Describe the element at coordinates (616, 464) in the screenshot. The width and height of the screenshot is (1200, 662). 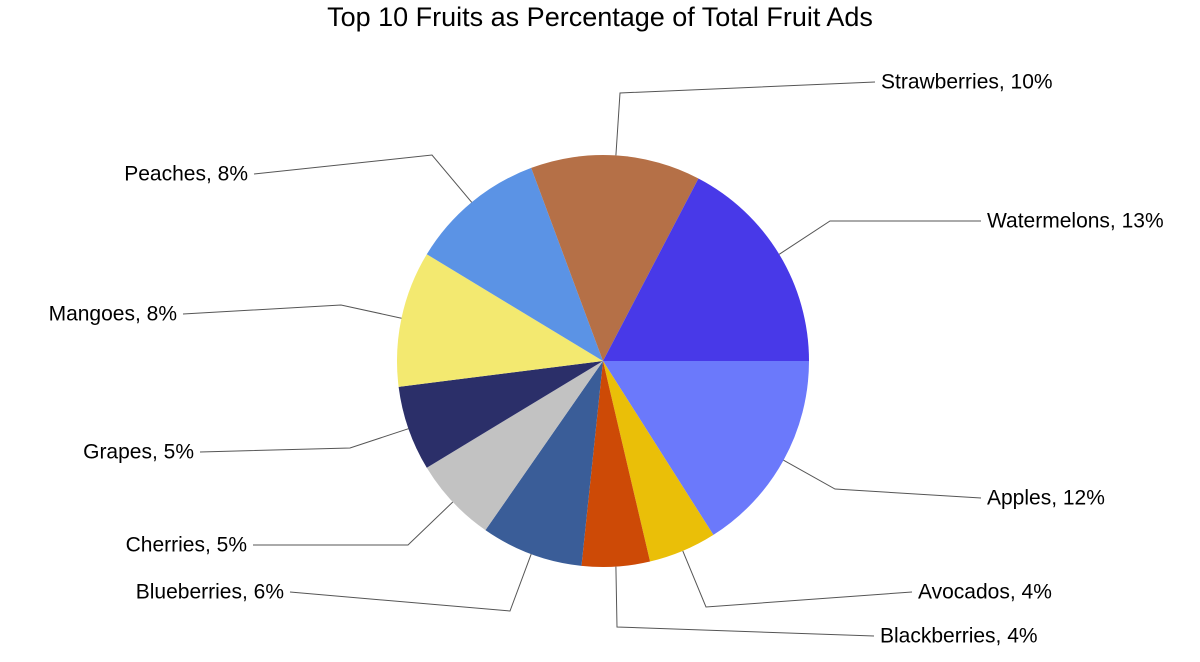
I see `slice-blackberries` at that location.